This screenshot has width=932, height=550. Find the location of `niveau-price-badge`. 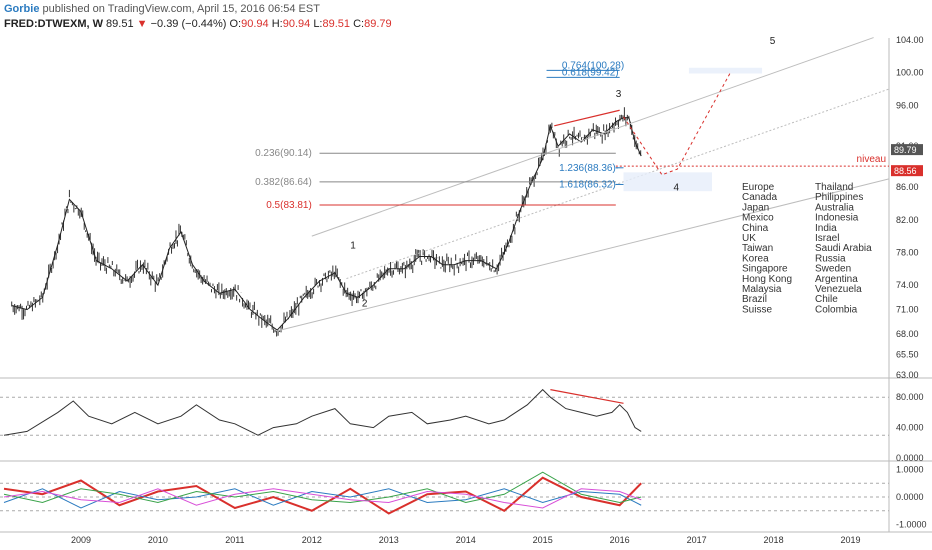

niveau-price-badge is located at coordinates (907, 171).